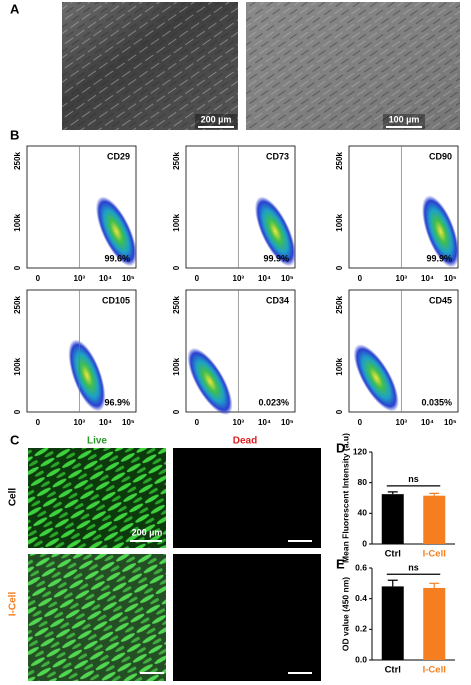  What do you see at coordinates (97, 441) in the screenshot?
I see `column-header: Live` at bounding box center [97, 441].